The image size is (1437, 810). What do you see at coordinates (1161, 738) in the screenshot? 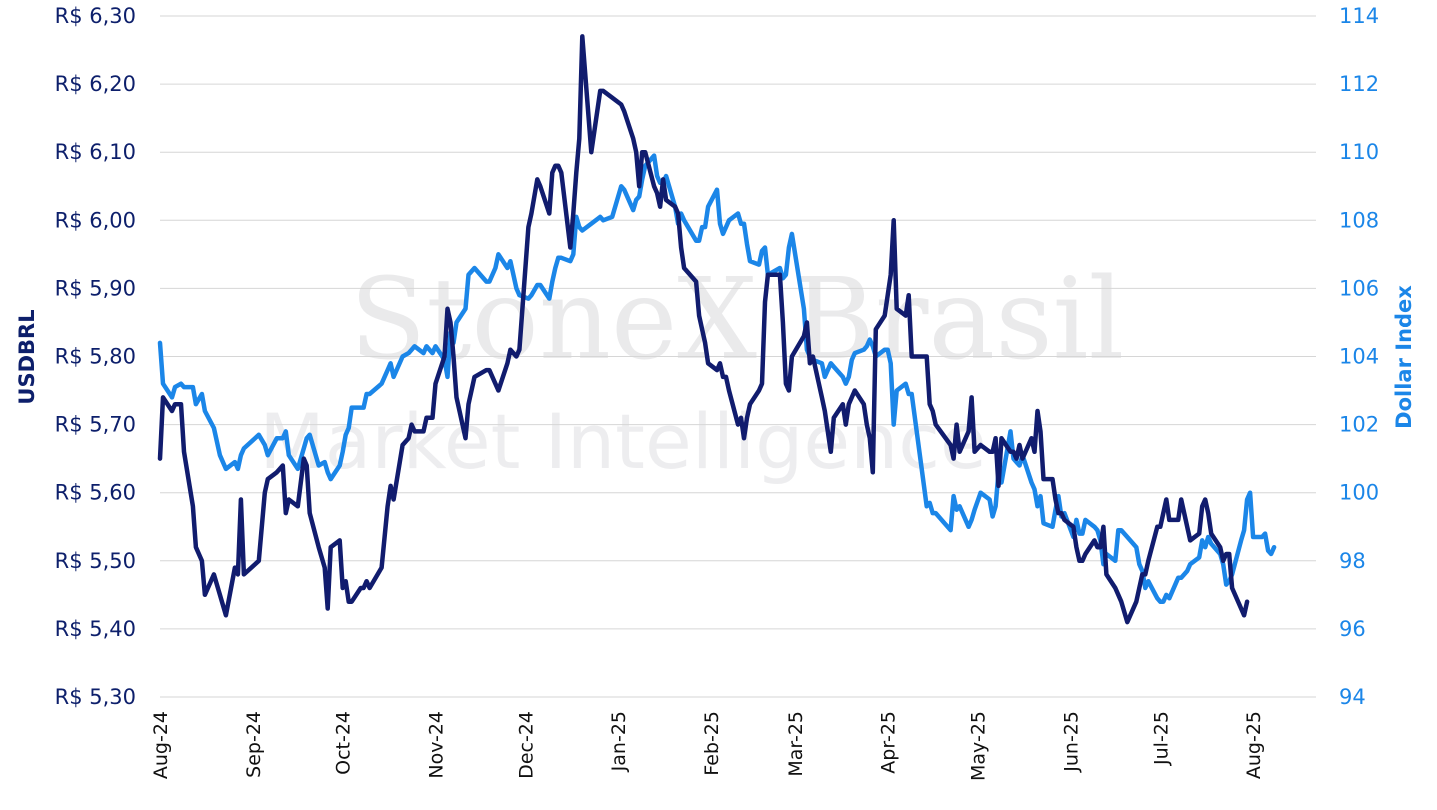
I see `x-tick-label: Jul-25` at bounding box center [1161, 738].